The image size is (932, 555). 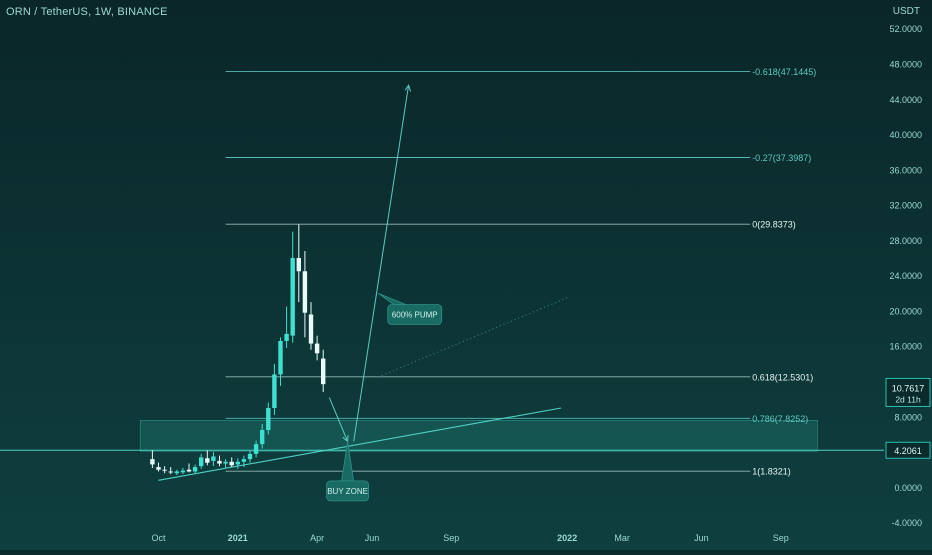 I want to click on fib-level-label: -0.618(47.1445), so click(x=784, y=72).